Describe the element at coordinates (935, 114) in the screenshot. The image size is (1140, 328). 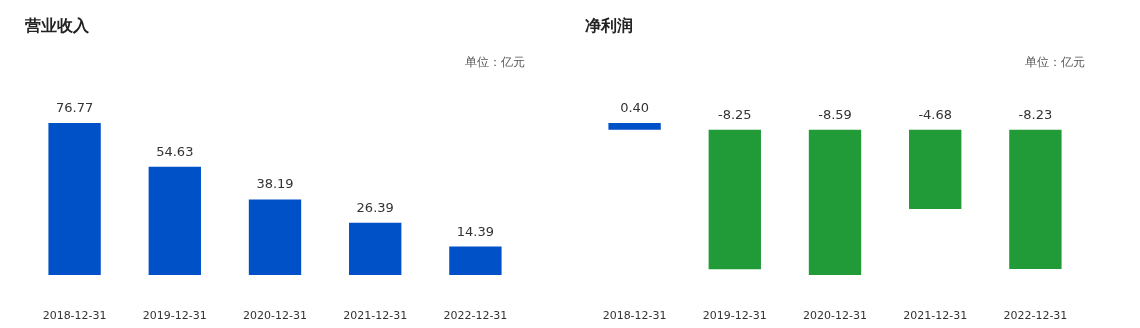
I see `data-label: -4.68` at that location.